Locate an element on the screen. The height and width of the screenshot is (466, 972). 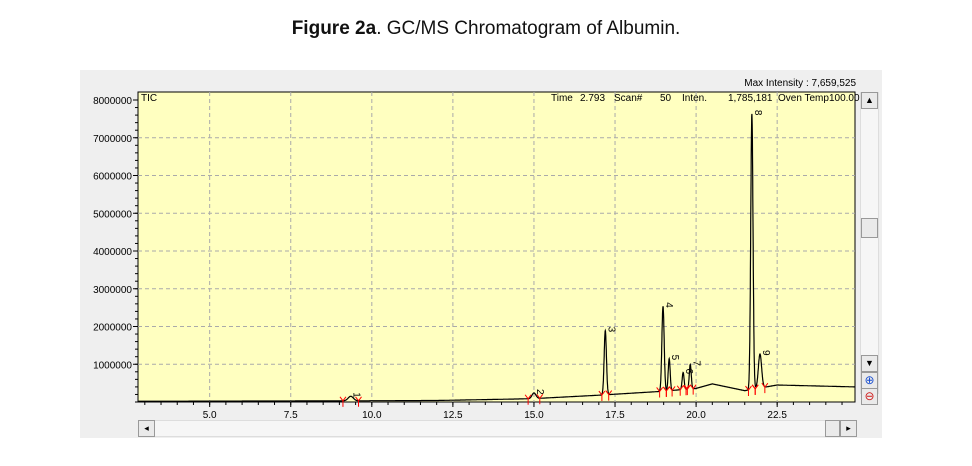
scroll-left-button: ◂ is located at coordinates (146, 428).